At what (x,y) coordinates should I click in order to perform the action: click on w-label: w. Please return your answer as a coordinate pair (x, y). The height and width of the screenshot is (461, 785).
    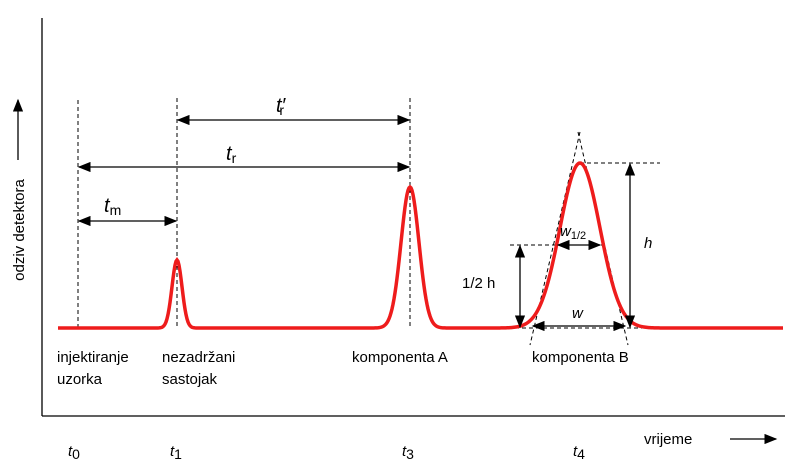
    Looking at the image, I should click on (578, 313).